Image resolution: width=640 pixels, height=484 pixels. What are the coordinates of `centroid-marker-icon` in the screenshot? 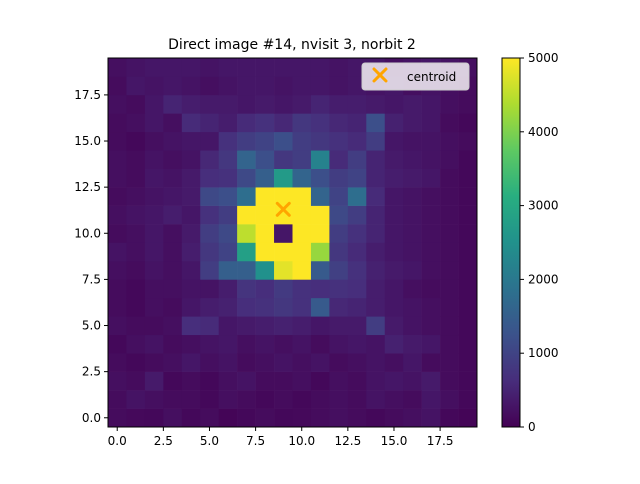 It's located at (283, 209).